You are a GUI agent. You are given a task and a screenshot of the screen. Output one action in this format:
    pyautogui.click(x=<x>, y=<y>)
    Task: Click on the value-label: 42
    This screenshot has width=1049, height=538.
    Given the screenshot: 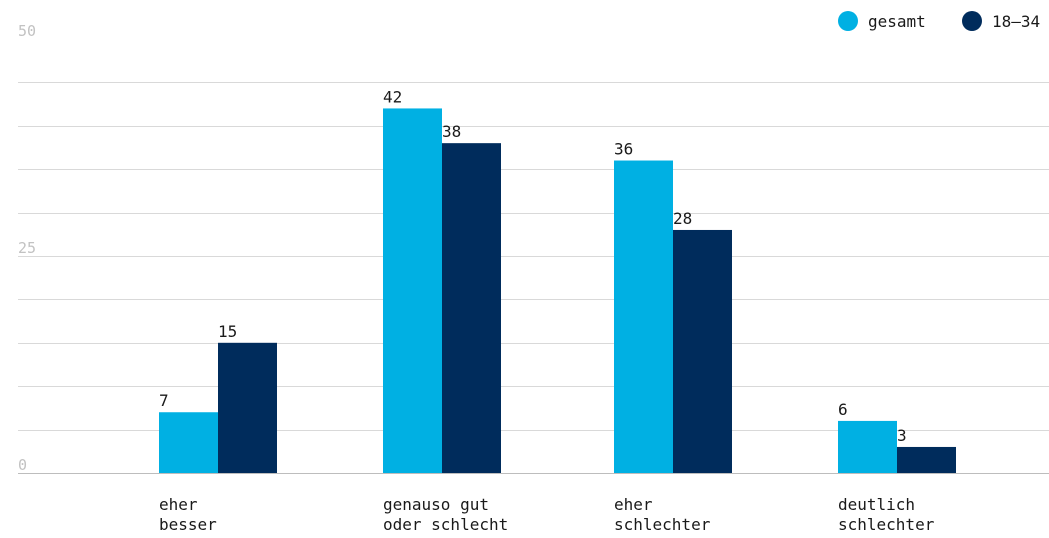 What is the action you would take?
    pyautogui.click(x=392, y=96)
    